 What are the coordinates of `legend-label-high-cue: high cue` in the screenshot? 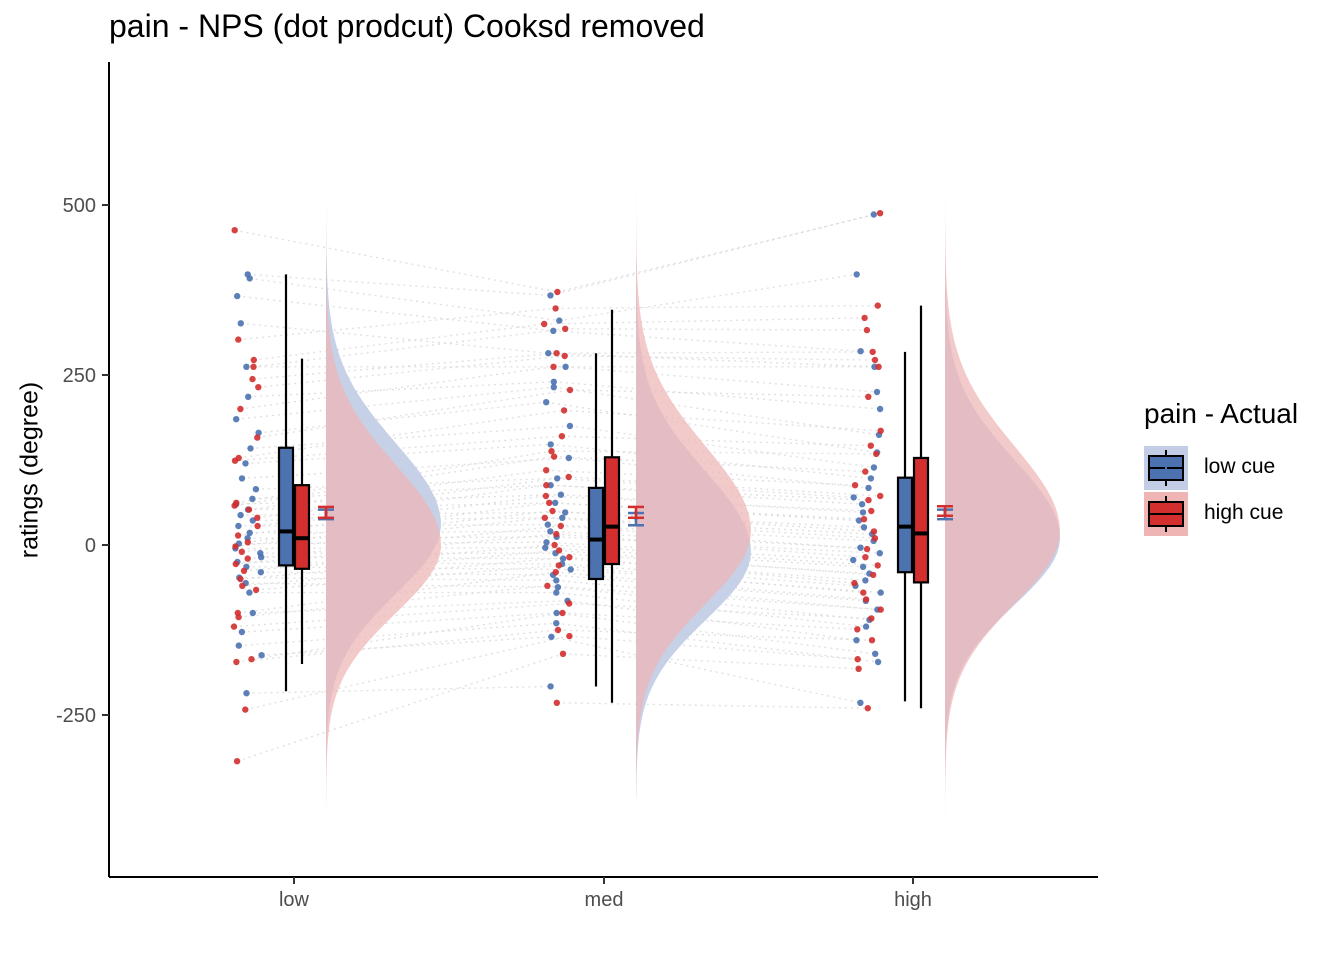 It's located at (1244, 512).